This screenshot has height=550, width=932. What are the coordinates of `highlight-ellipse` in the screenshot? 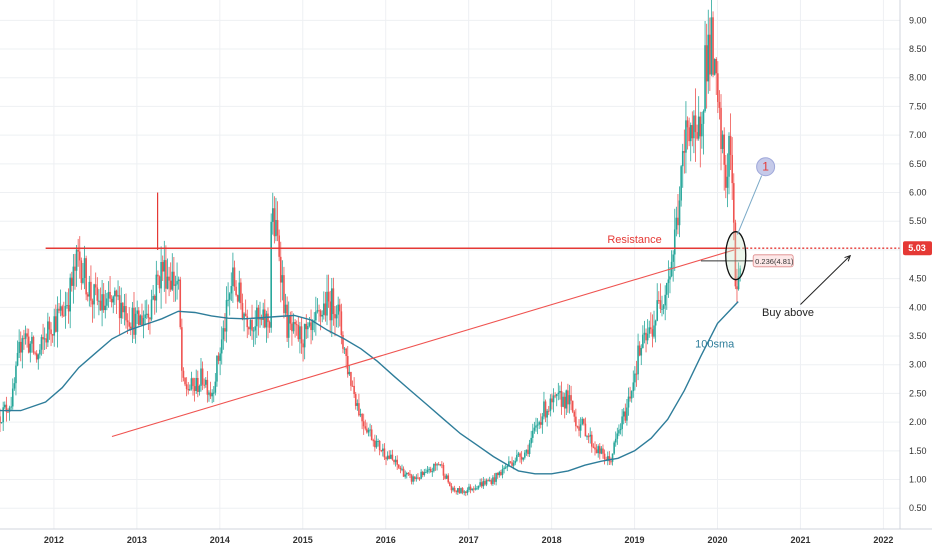 It's located at (736, 256).